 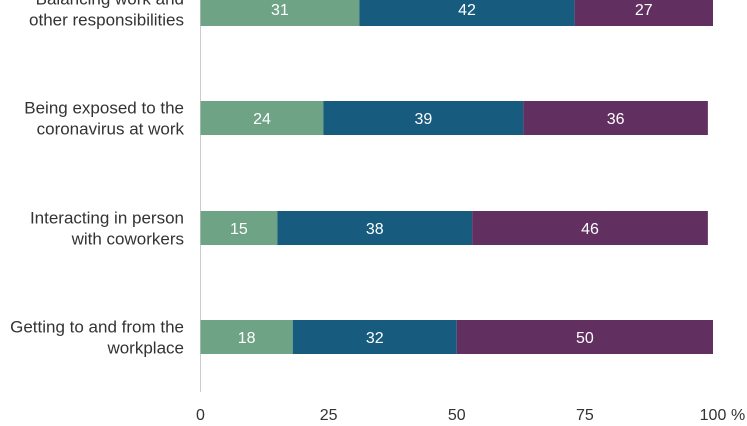 What do you see at coordinates (467, 10) in the screenshot?
I see `data-label-0-1: 42` at bounding box center [467, 10].